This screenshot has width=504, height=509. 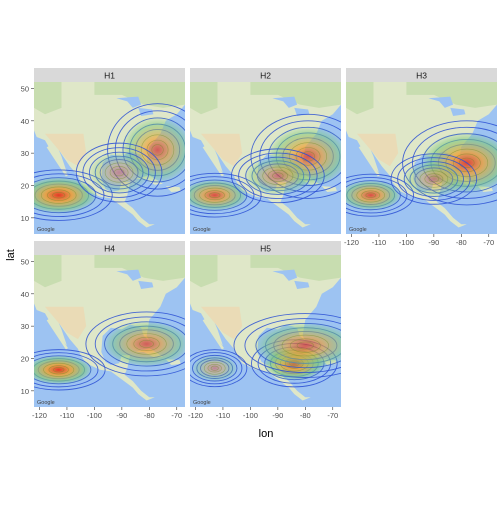 I want to click on land, so click(x=109, y=328).